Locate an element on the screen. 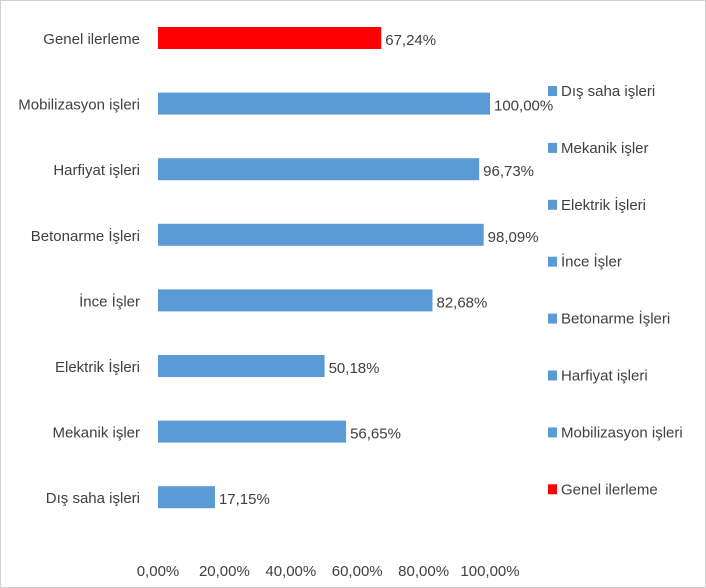 The width and height of the screenshot is (706, 588). value-label: 82,68% is located at coordinates (461, 302).